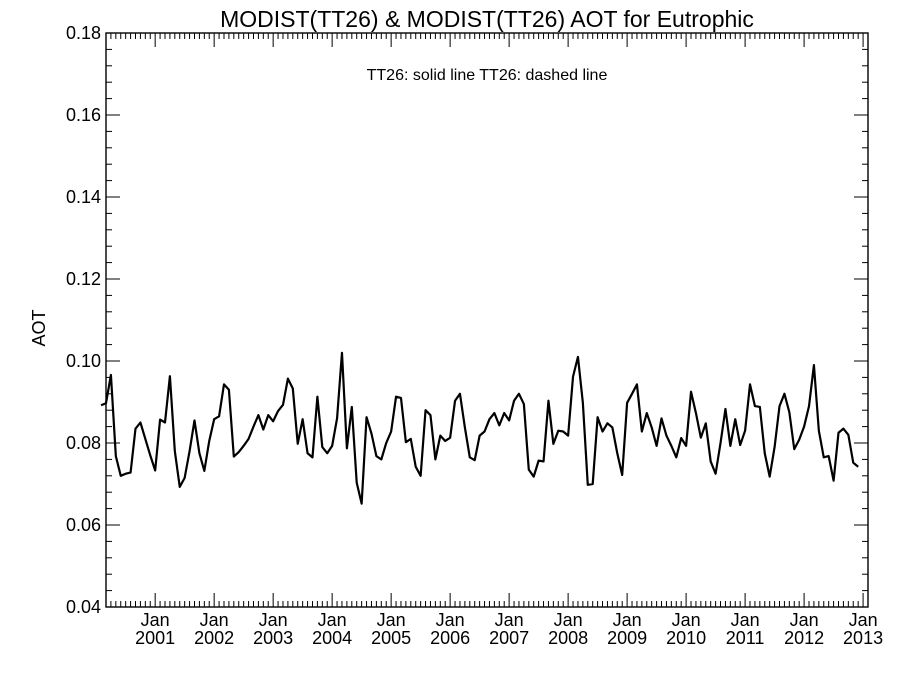 This screenshot has height=675, width=900. I want to click on x-tick-label-year: 2003, so click(273, 638).